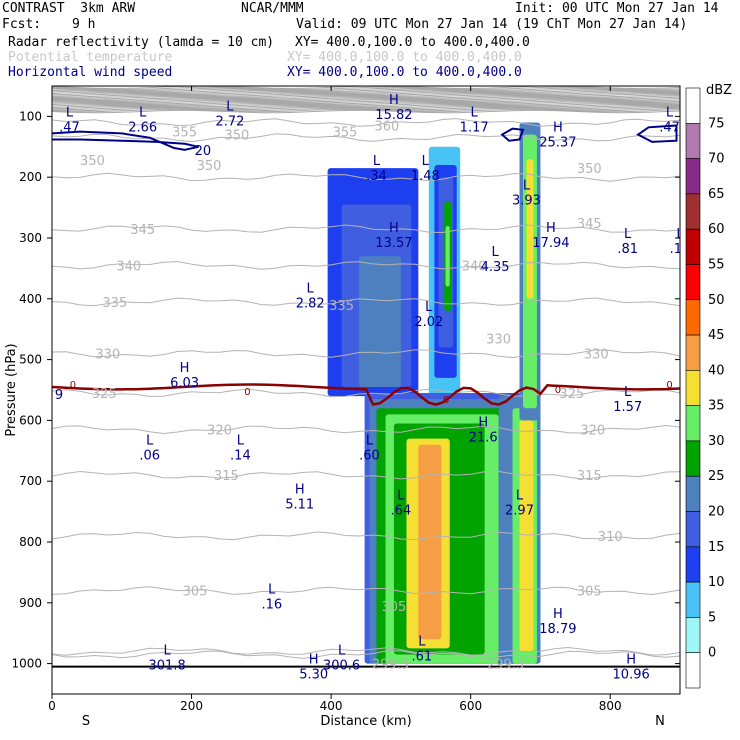  What do you see at coordinates (341, 665) in the screenshot?
I see `wind-extremum-value: 300.6` at bounding box center [341, 665].